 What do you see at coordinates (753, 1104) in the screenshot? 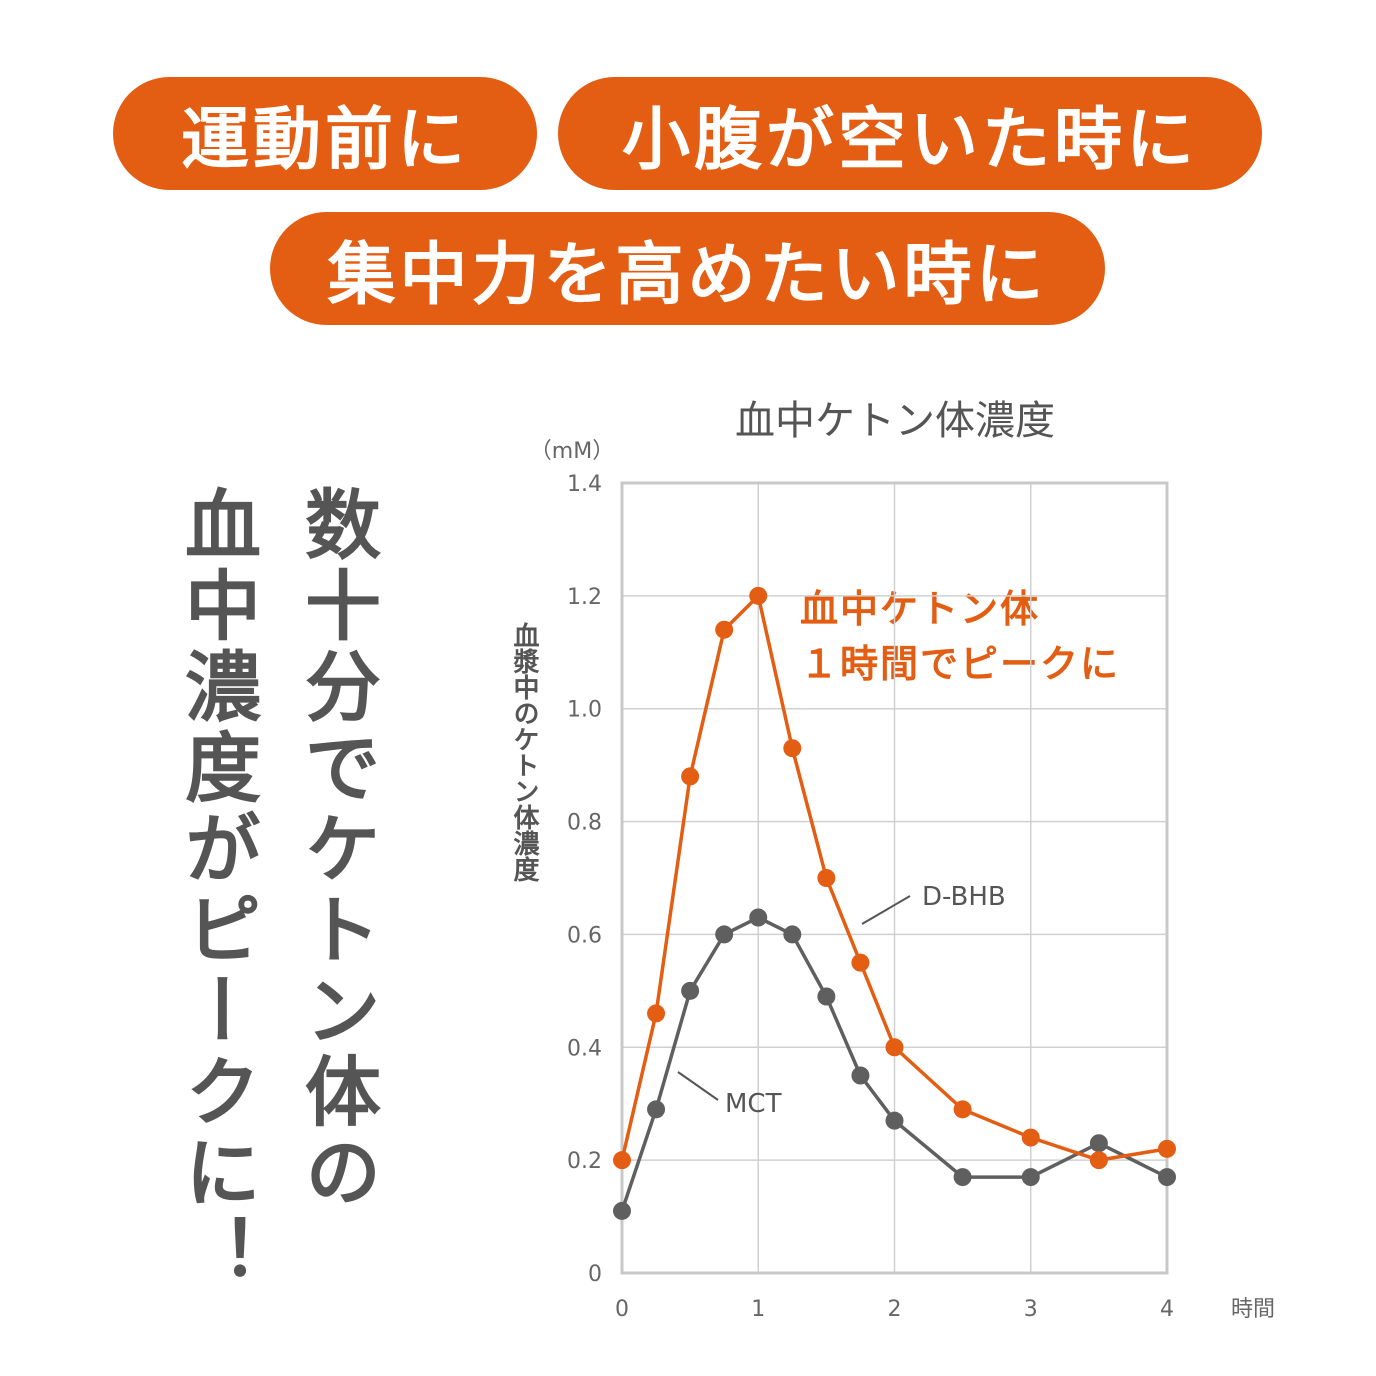
I see `series-label-mct: MCT` at bounding box center [753, 1104].